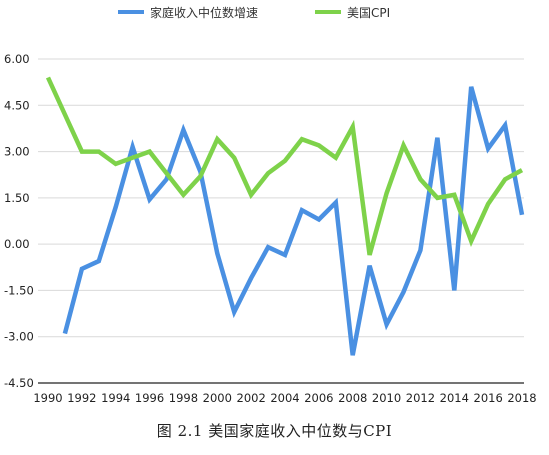 This screenshot has height=455, width=549. Describe the element at coordinates (488, 398) in the screenshot. I see `x-tick-label: 2016` at that location.